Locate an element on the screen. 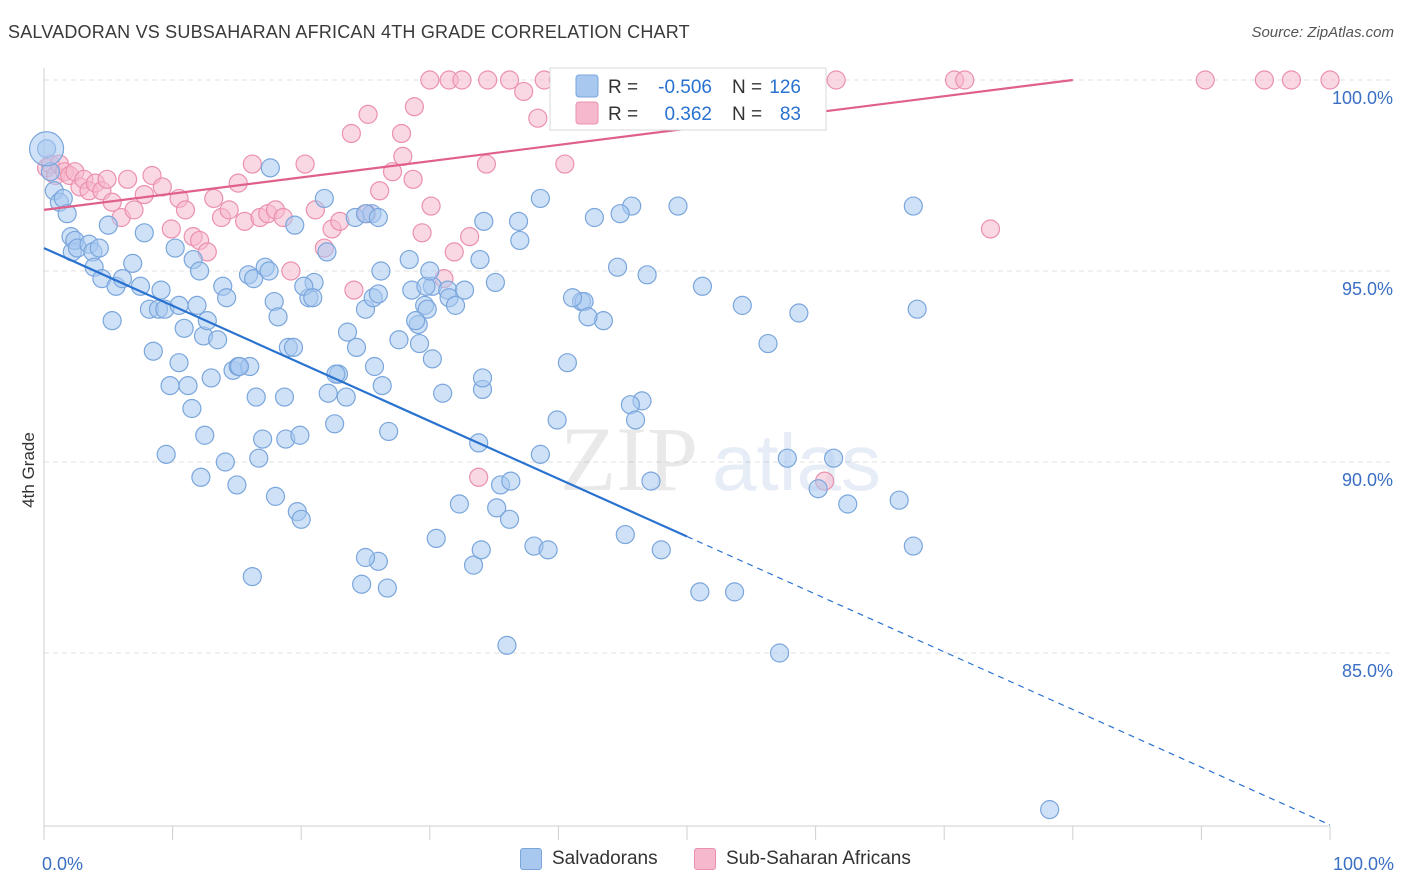  y-tick-label: 90.0% is located at coordinates (1367, 480).